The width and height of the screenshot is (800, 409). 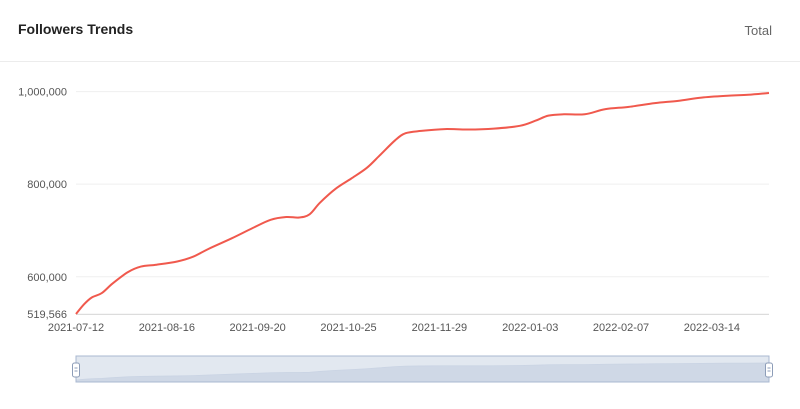 I want to click on x-tick-label: 2022-02-07, so click(x=621, y=328).